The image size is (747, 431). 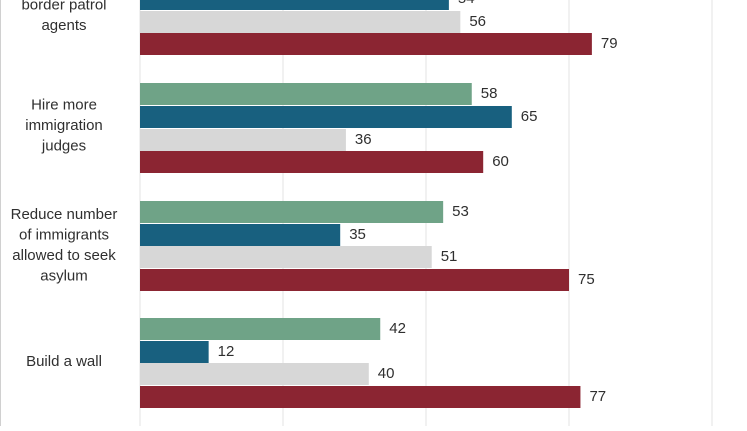 I want to click on data-label-series-2-category-2: 35, so click(x=357, y=234).